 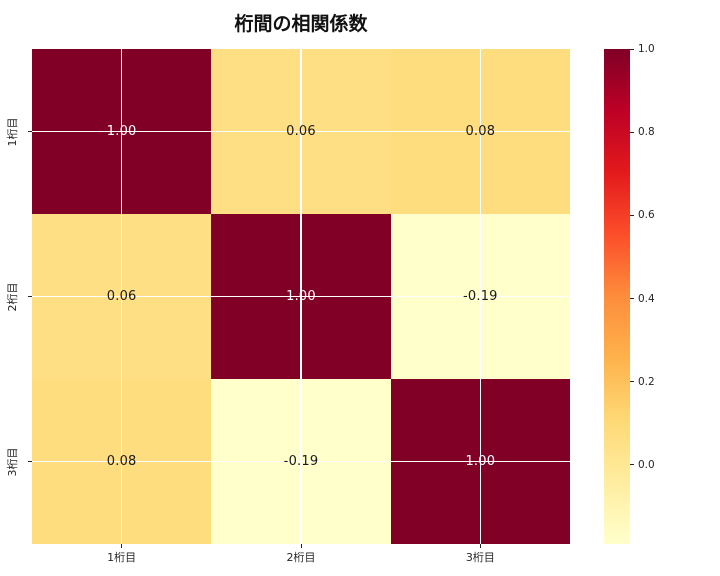 What do you see at coordinates (12, 131) in the screenshot?
I see `y-tick-label: 1桁目` at bounding box center [12, 131].